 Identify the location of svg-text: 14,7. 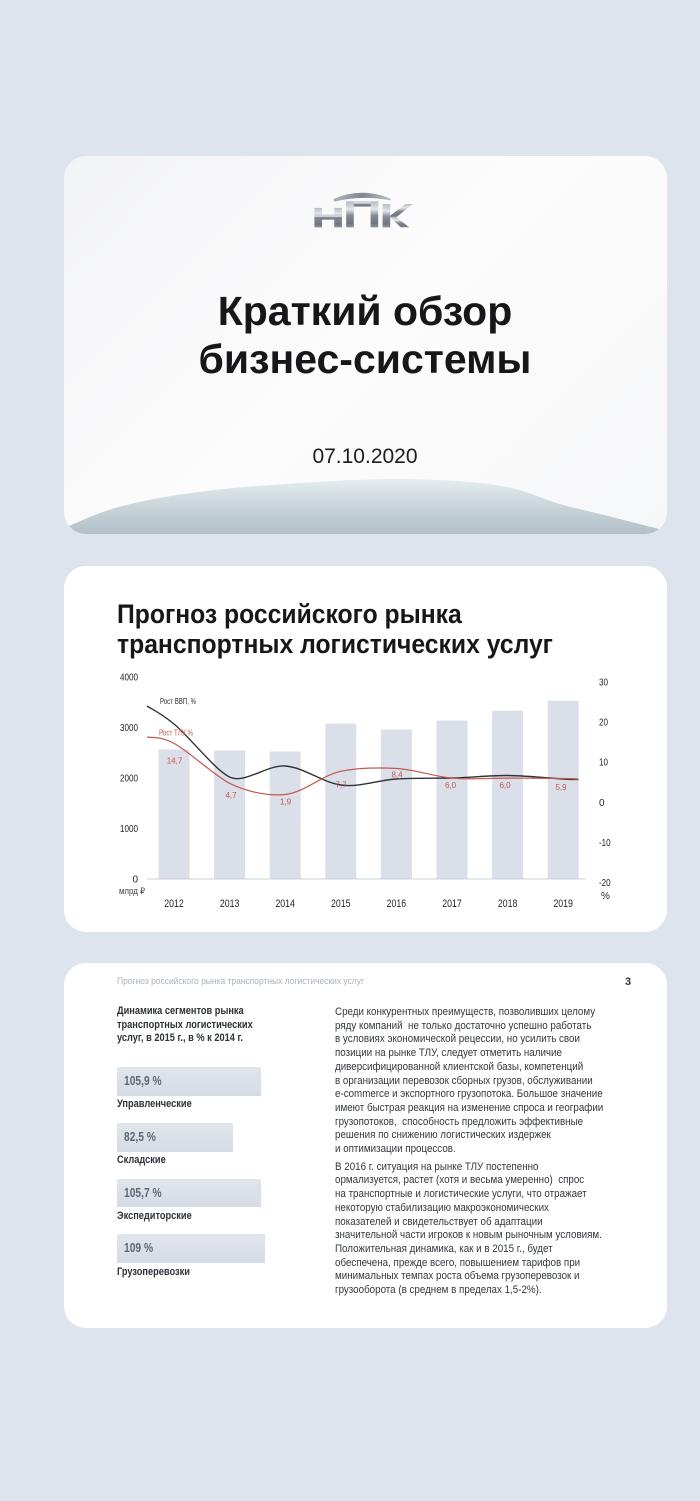
(175, 761).